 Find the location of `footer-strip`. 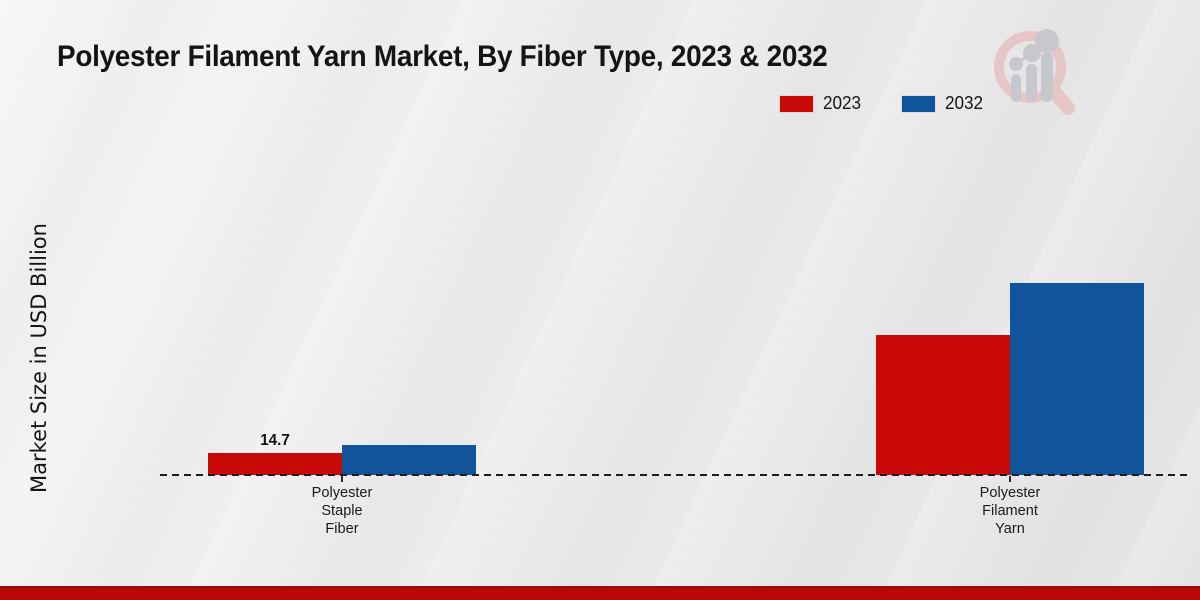

footer-strip is located at coordinates (600, 593).